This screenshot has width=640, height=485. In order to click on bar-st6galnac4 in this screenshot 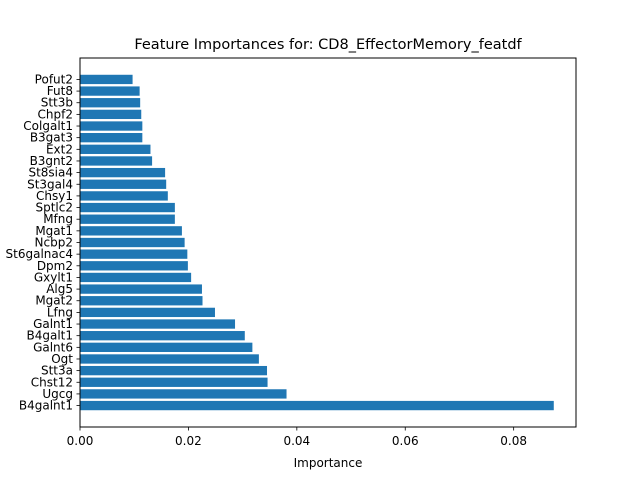, I will do `click(134, 254)`.